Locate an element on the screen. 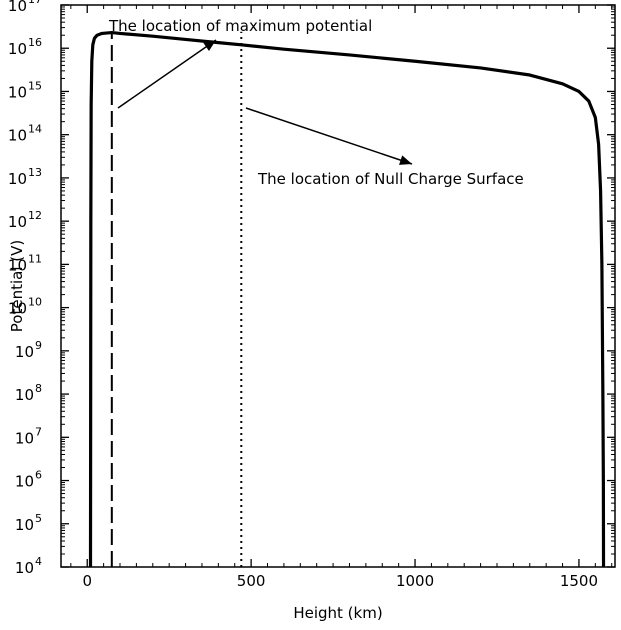 The width and height of the screenshot is (621, 630). y-tick-label: 1017 is located at coordinates (25, 7).